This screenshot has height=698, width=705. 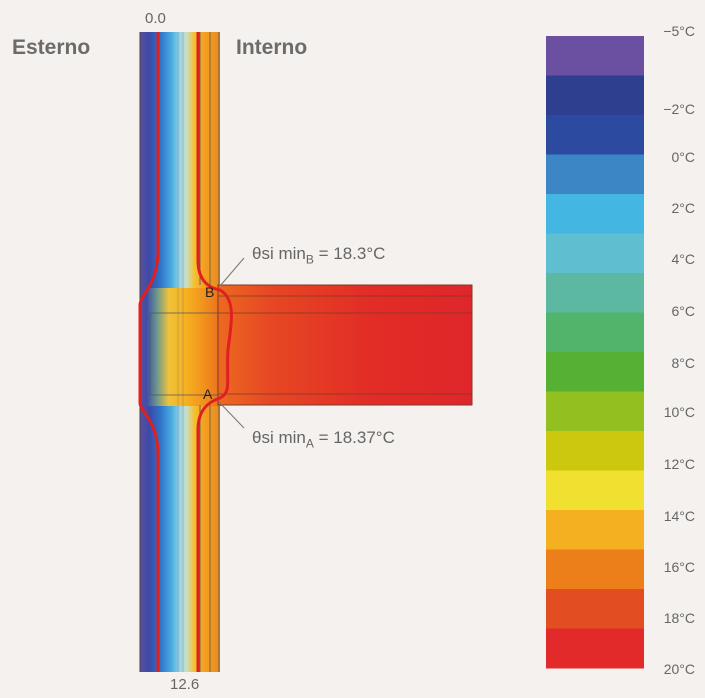 What do you see at coordinates (683, 157) in the screenshot?
I see `scale-tick-label: 0°C` at bounding box center [683, 157].